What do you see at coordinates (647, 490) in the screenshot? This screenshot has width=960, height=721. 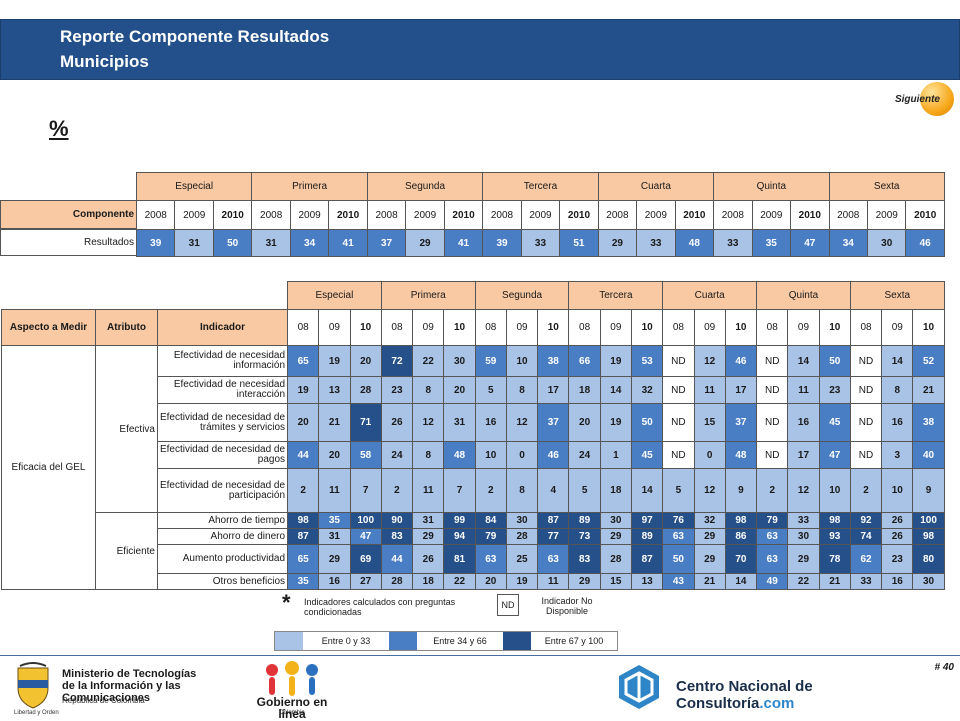 I see `indicator-value-cell: 14` at bounding box center [647, 490].